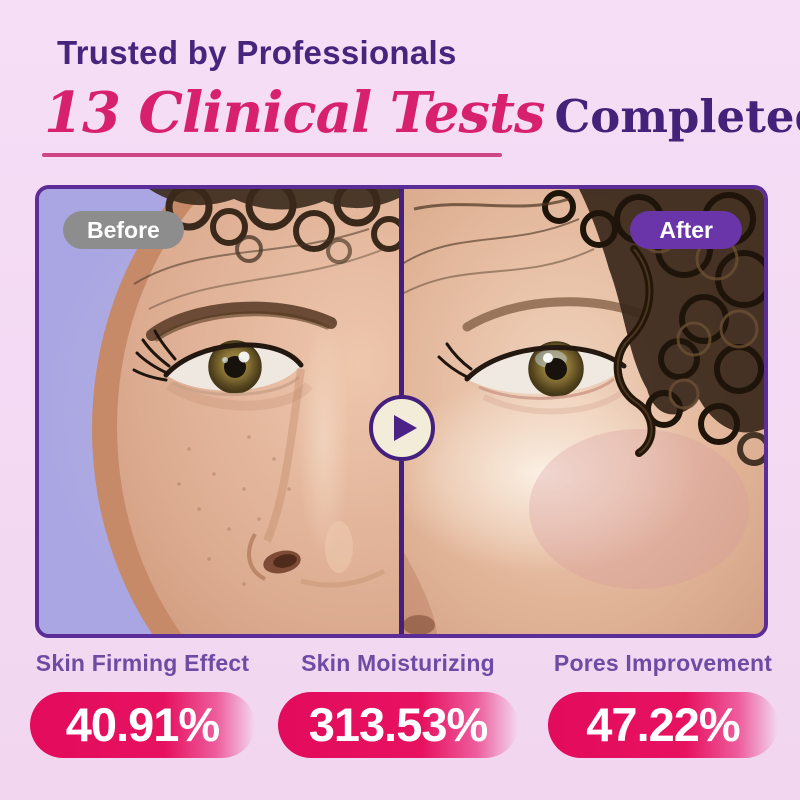  Describe the element at coordinates (123, 230) in the screenshot. I see `before-badge: Before` at that location.